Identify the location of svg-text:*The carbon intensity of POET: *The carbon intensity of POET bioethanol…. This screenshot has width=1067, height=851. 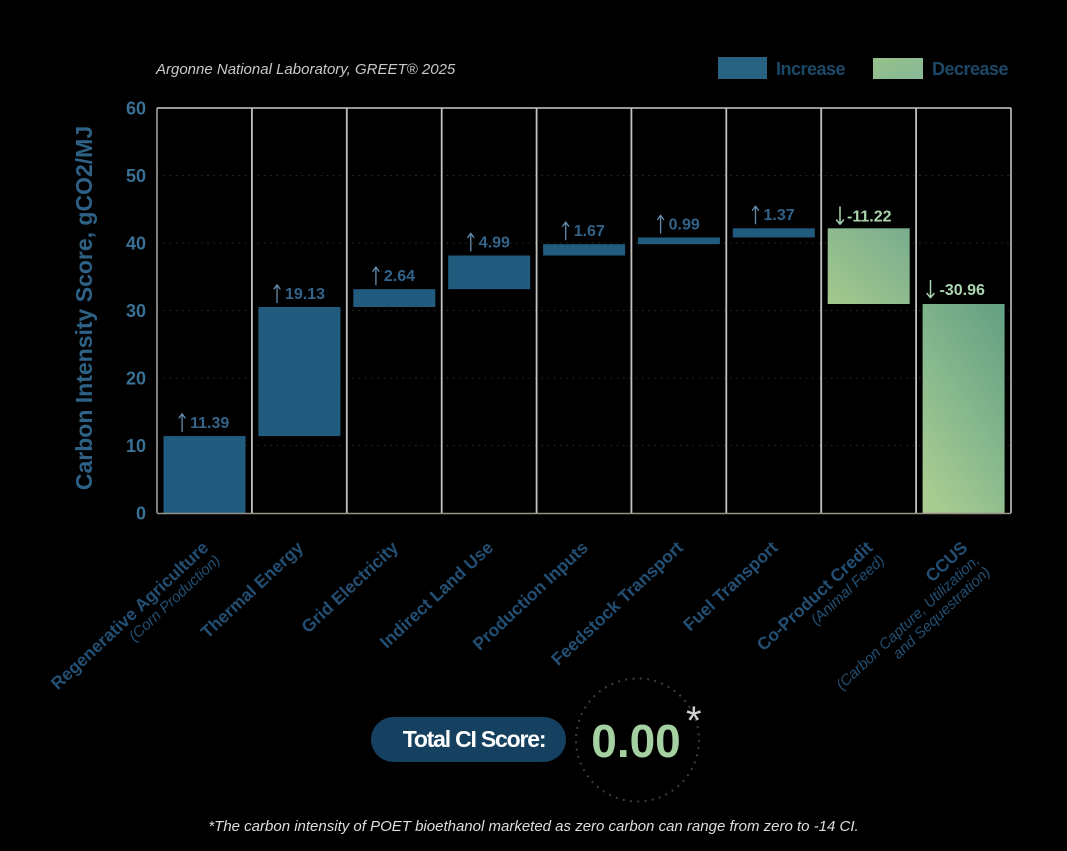
(533, 826).